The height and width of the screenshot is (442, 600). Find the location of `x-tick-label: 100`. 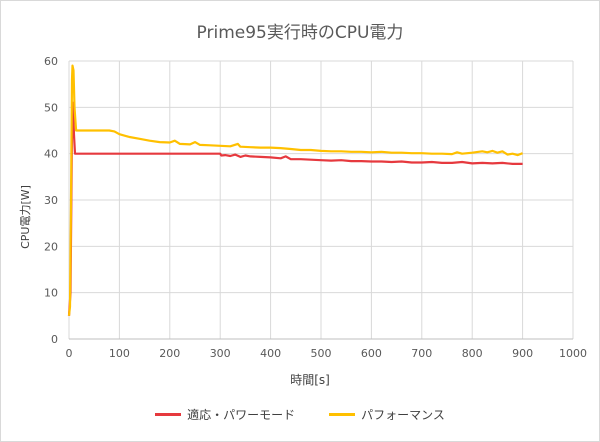

x-tick-label: 100 is located at coordinates (119, 353).